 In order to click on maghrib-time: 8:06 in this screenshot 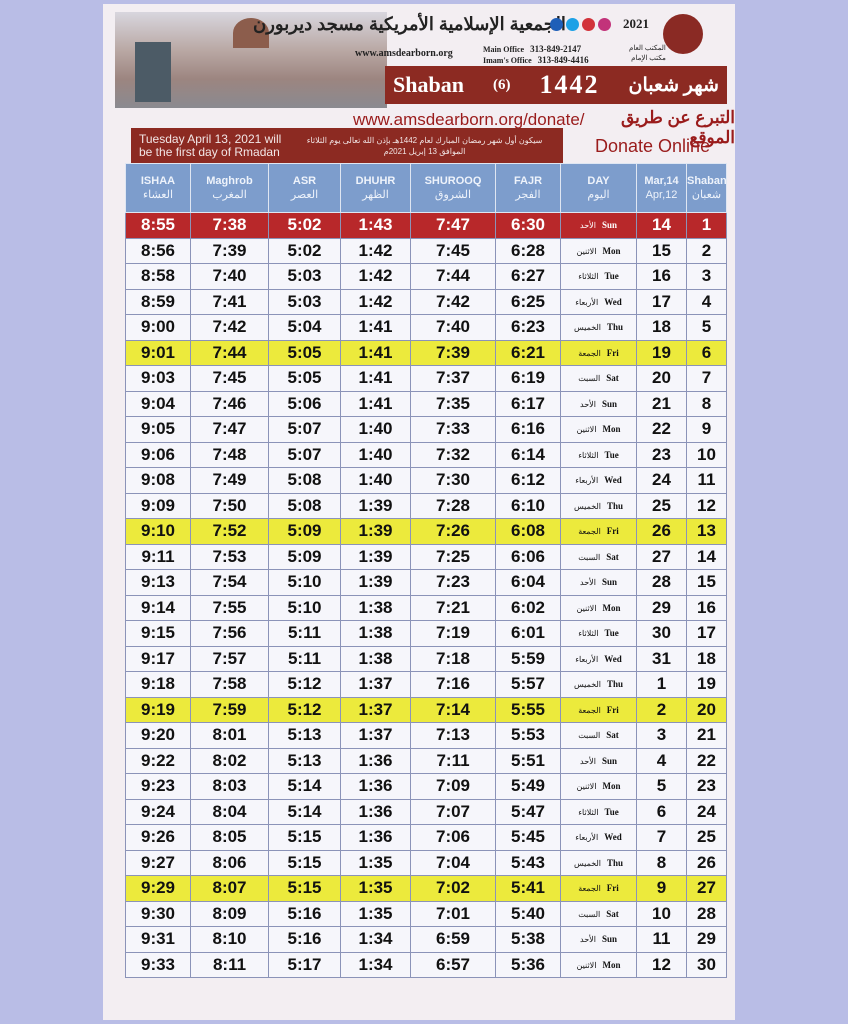, I will do `click(229, 862)`.